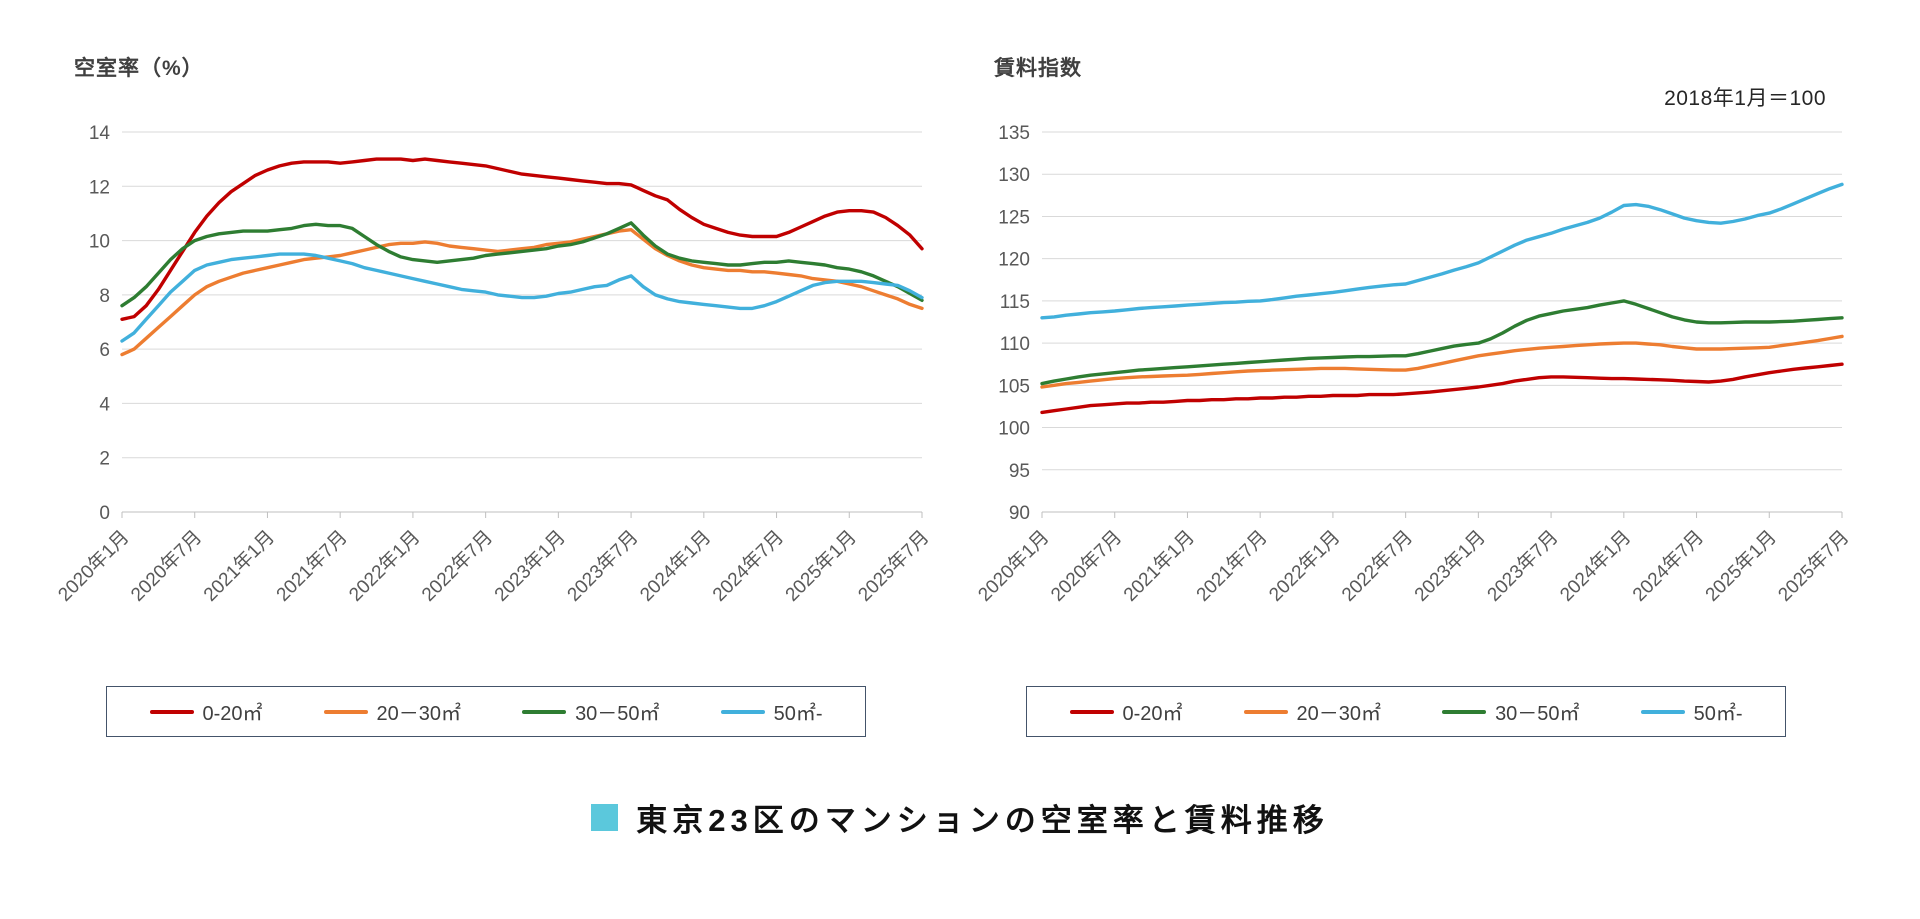 The height and width of the screenshot is (919, 1920). Describe the element at coordinates (104, 459) in the screenshot. I see `svg-text: 2` at that location.